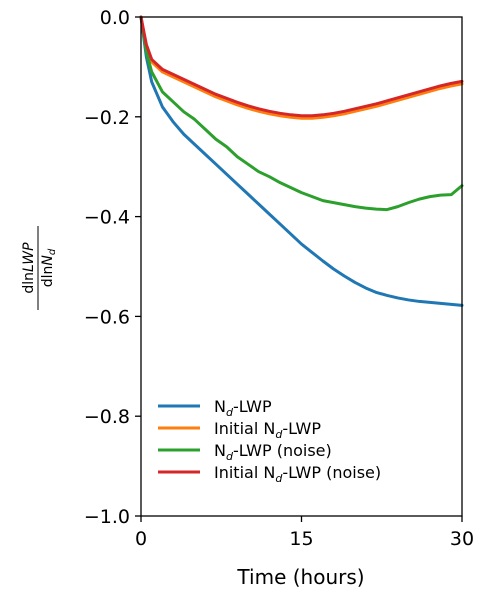 Image resolution: width=486 pixels, height=600 pixels. I want to click on x-tick-label: 30, so click(462, 539).